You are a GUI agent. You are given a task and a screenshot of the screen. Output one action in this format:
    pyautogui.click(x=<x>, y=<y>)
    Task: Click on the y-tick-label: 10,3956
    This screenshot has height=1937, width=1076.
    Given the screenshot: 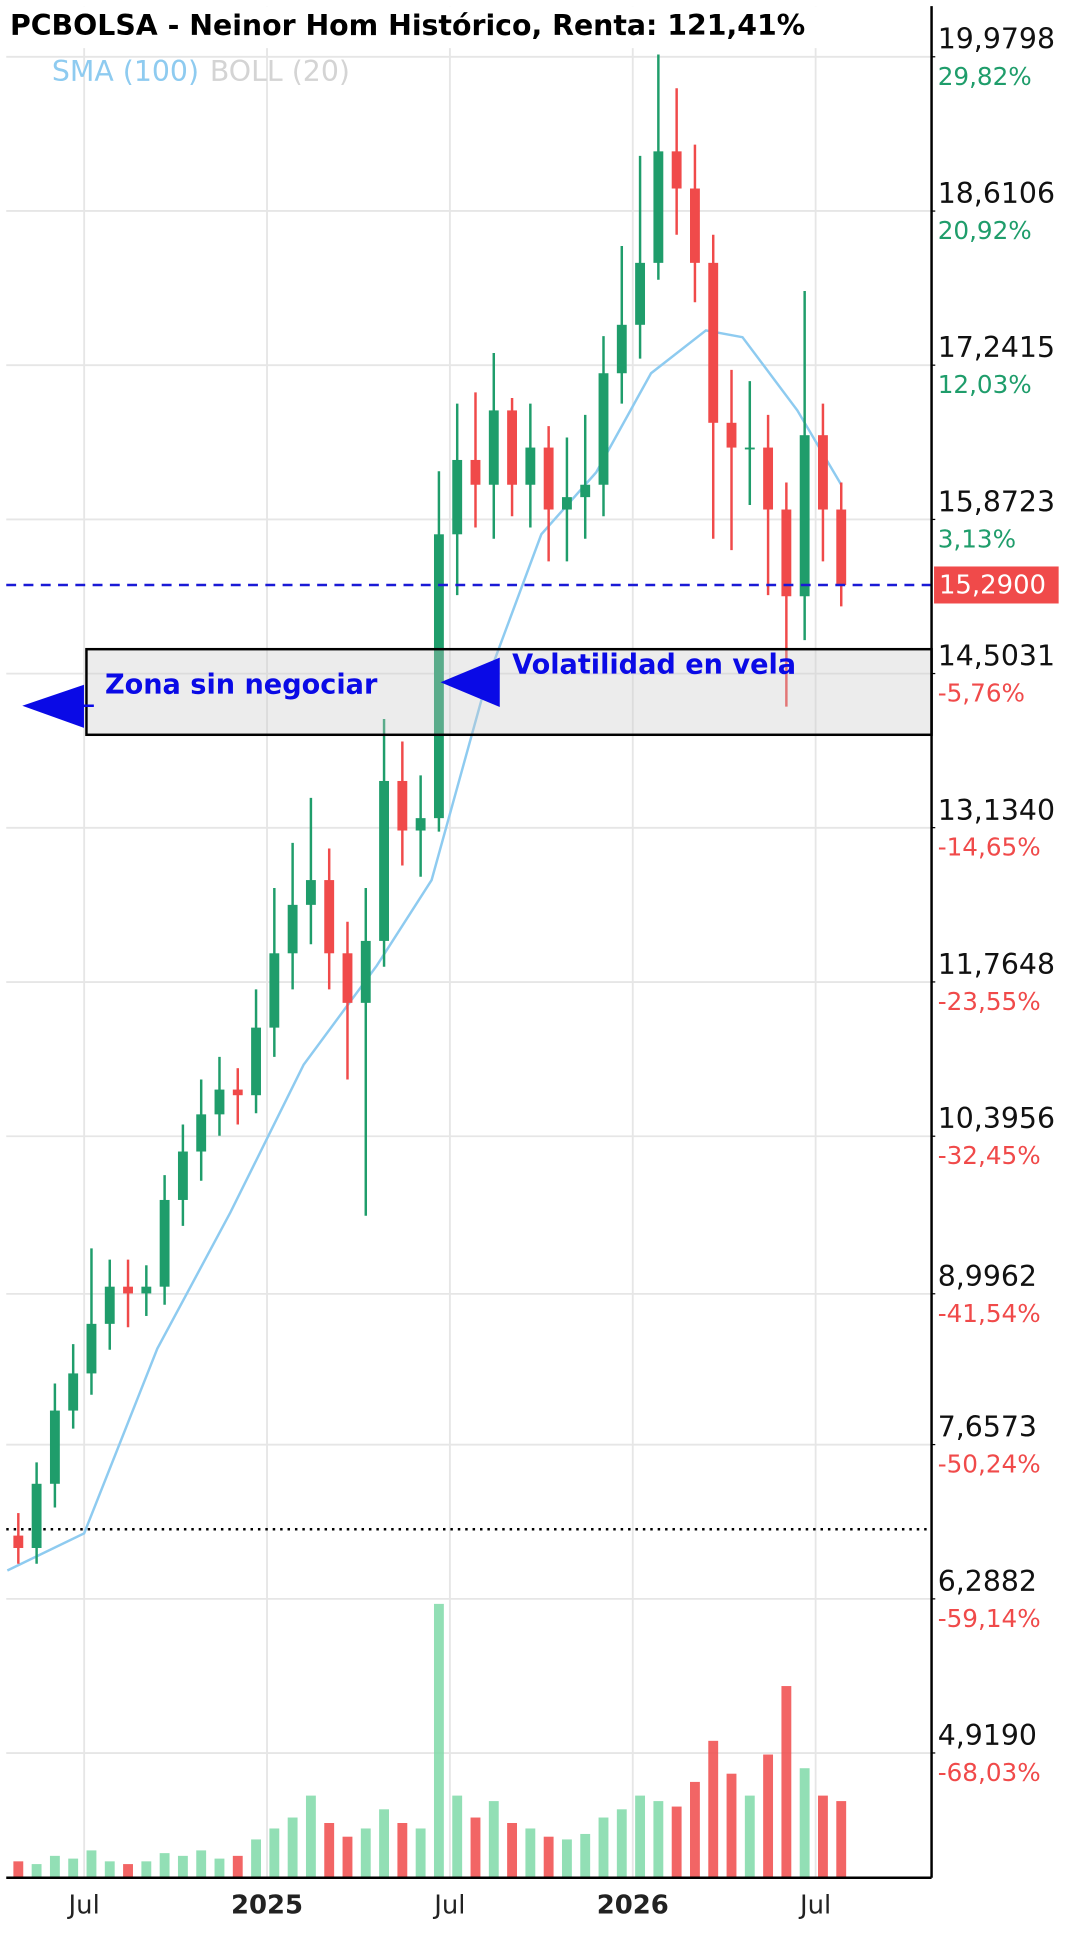 What is the action you would take?
    pyautogui.click(x=996, y=1118)
    